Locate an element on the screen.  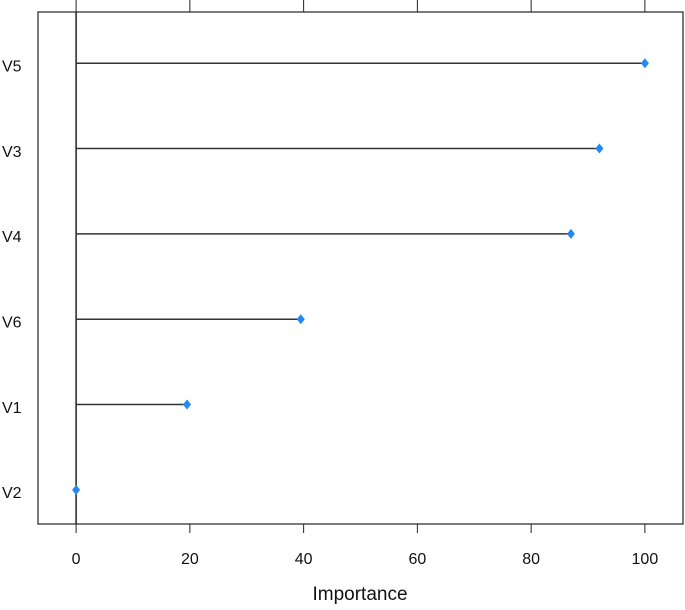
x-tick-label: 0 is located at coordinates (76, 559).